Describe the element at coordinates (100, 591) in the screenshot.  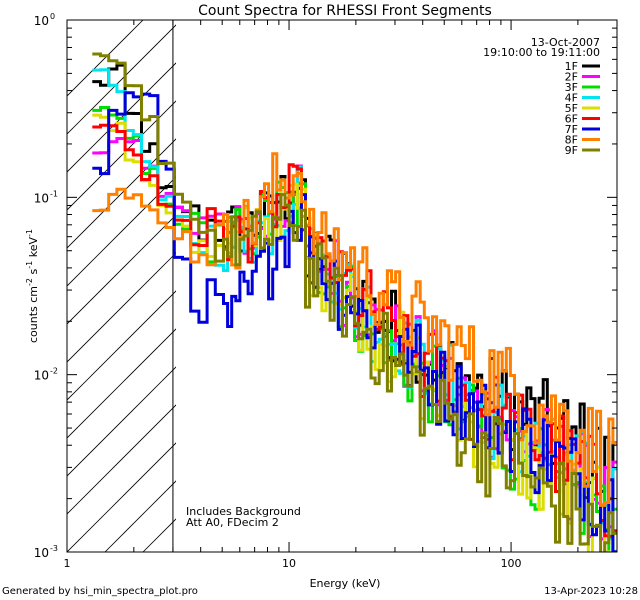
I see `footer-generator: Generated by hsi_min_spectra_plot.pro` at that location.